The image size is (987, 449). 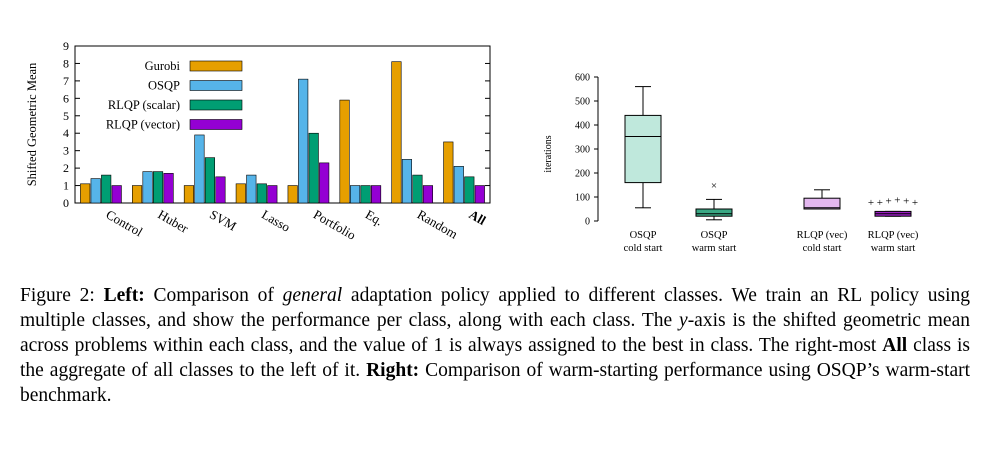 What do you see at coordinates (66, 63) in the screenshot?
I see `y-tick-label: 8` at bounding box center [66, 63].